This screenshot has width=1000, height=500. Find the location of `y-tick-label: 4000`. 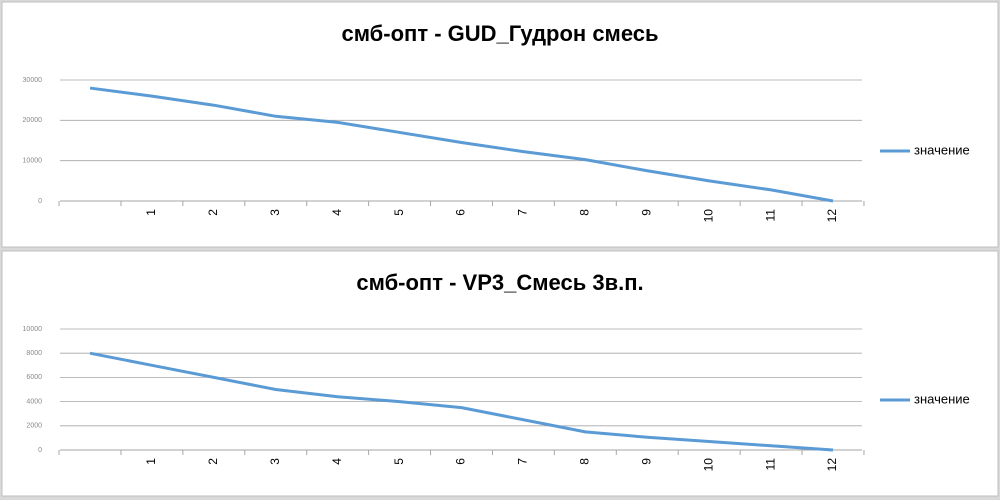

y-tick-label: 4000 is located at coordinates (34, 401).